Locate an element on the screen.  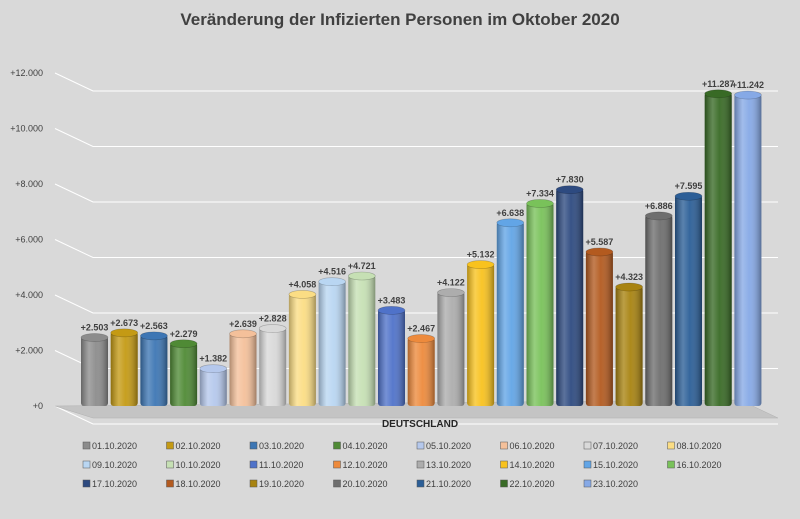
legend-item: 19.10.2020 is located at coordinates (276, 484).